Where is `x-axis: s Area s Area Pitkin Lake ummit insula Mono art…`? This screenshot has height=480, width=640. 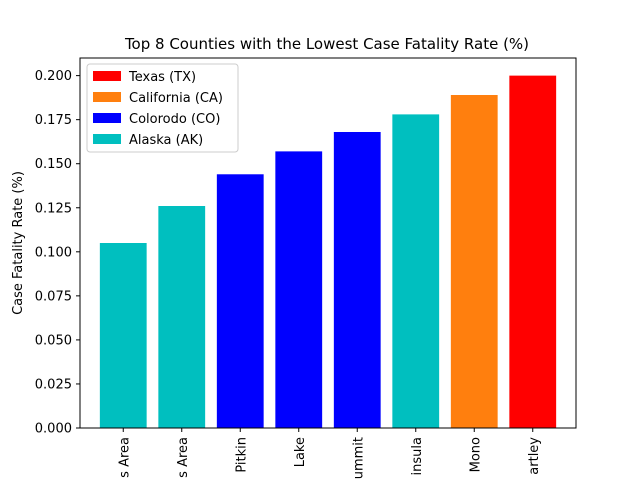
x-axis: s Area s Area Pitkin Lake ummit insula Mono art… is located at coordinates (329, 453).